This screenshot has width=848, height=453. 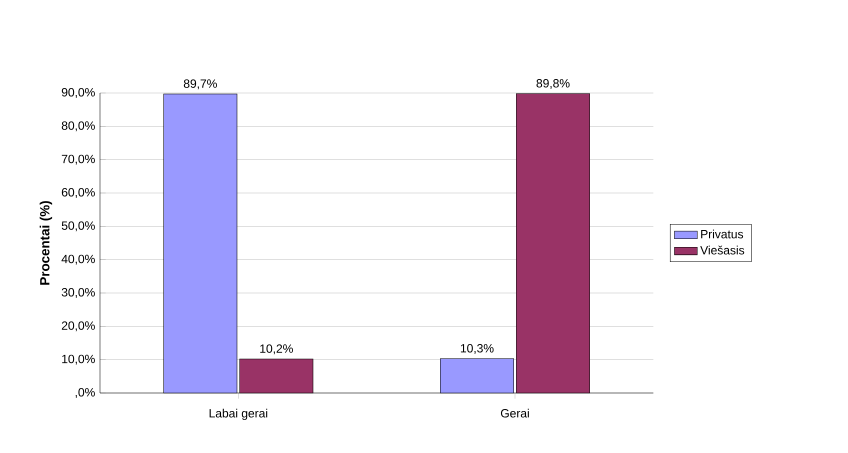 I want to click on y-tick-label: 60,0%, so click(x=78, y=193).